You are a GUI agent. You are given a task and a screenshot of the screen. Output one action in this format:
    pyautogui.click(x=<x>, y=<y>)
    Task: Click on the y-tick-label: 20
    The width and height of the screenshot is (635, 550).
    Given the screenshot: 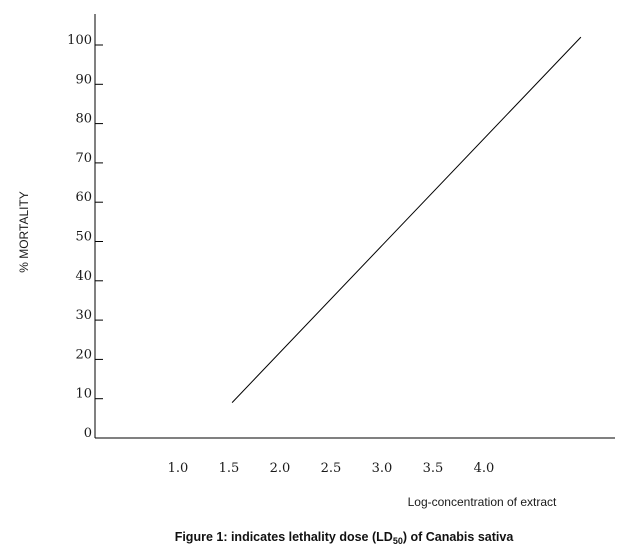 What is the action you would take?
    pyautogui.click(x=83, y=354)
    